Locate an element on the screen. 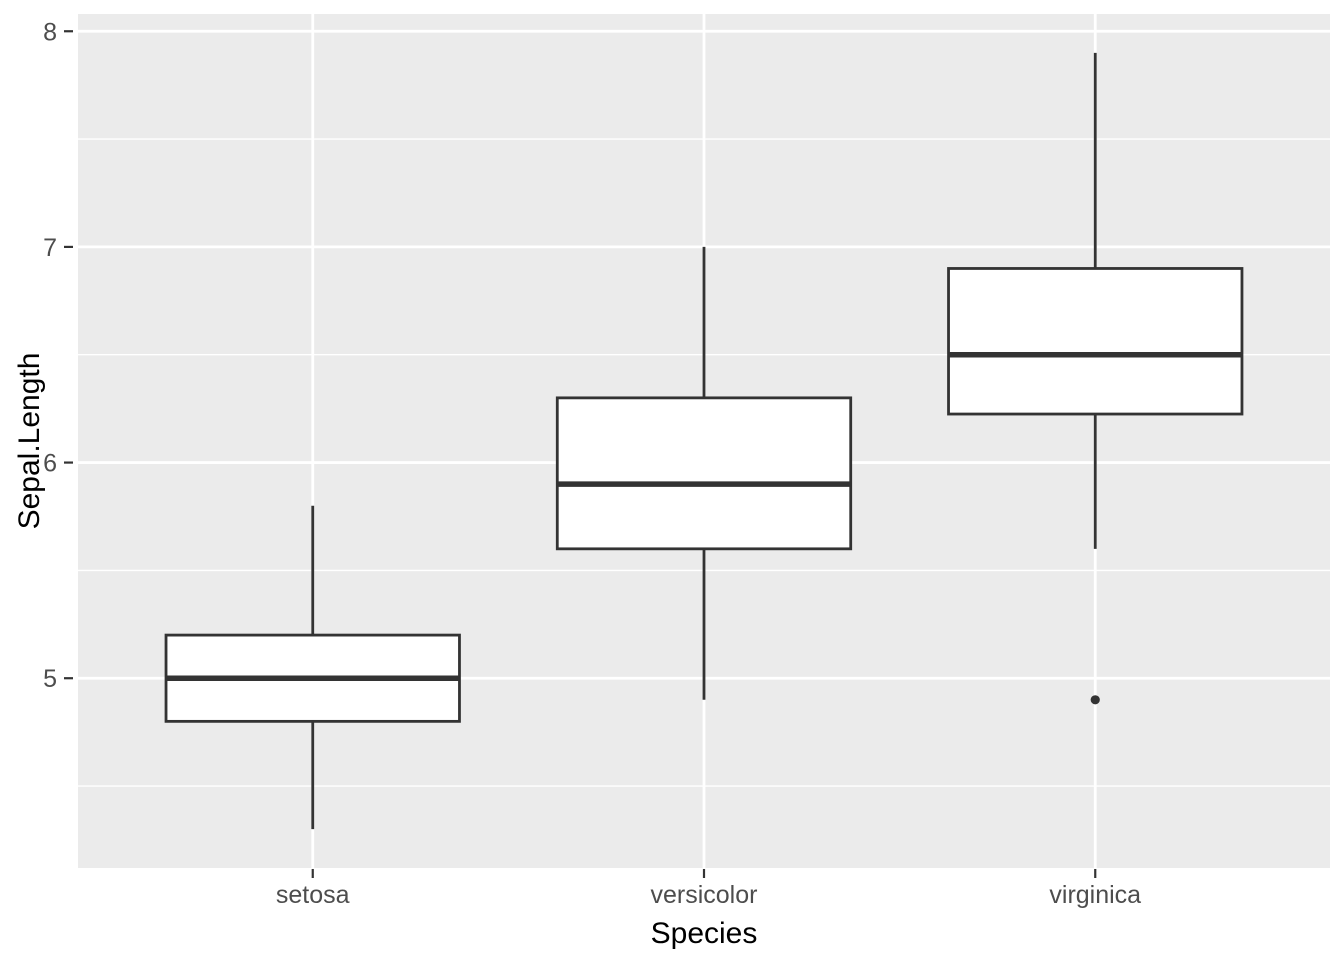 The width and height of the screenshot is (1344, 960). boxplot-box-virginica is located at coordinates (1095, 341).